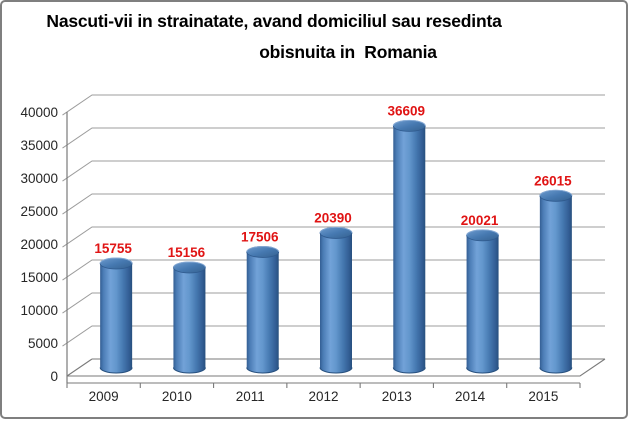 Image resolution: width=628 pixels, height=421 pixels. I want to click on bar-value-label-2015: 26015, so click(553, 180).